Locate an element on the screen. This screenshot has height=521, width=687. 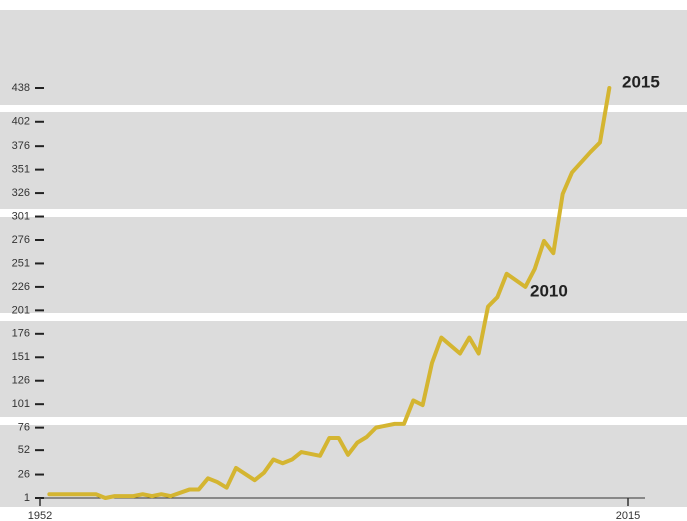
y-tick-label: 201 is located at coordinates (21, 310).